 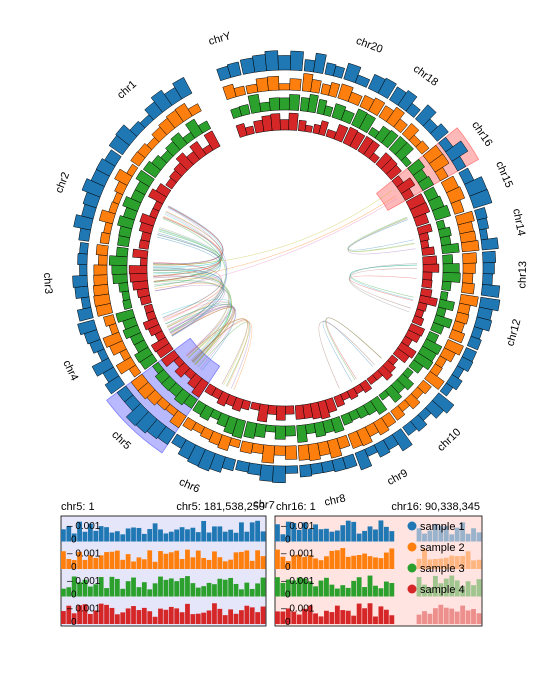 What do you see at coordinates (404, 102) in the screenshot?
I see `track-1-chr18` at bounding box center [404, 102].